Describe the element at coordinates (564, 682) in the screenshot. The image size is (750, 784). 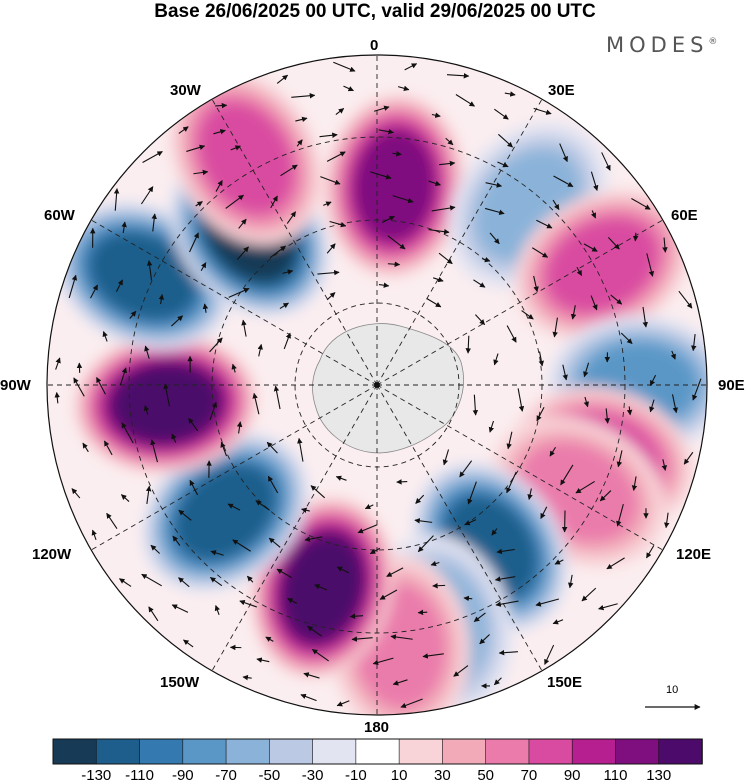
I see `lon-label-150e: 150E` at that location.